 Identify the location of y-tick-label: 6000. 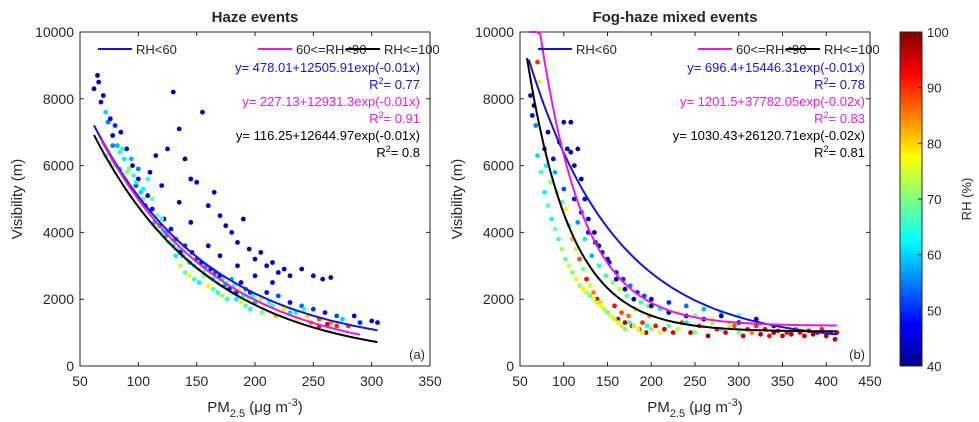
(58, 166).